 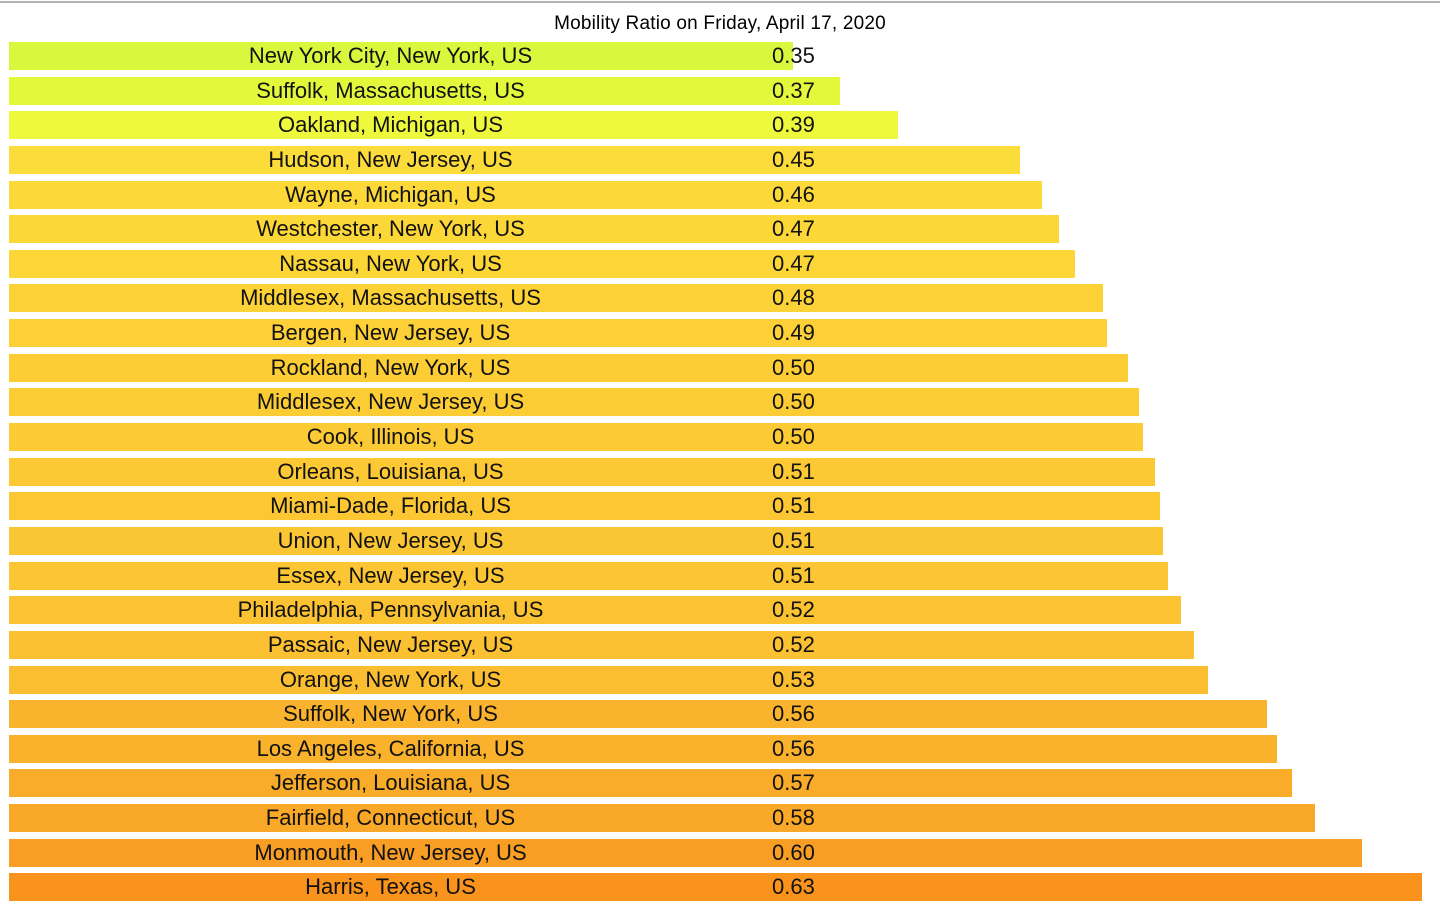 I want to click on bar-row: Passaic, New Jersey, US 0.52, so click(x=720, y=644).